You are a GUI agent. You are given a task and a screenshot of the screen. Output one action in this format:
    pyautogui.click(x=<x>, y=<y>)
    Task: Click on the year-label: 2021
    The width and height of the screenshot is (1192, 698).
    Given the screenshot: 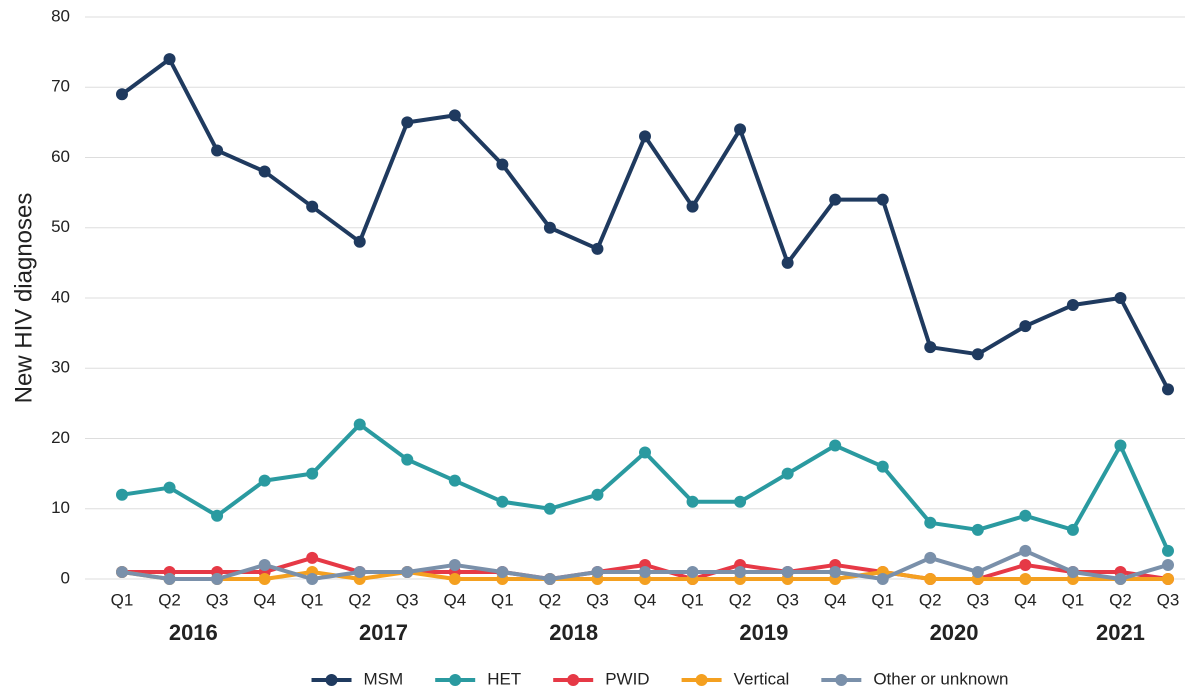 What is the action you would take?
    pyautogui.click(x=1120, y=632)
    